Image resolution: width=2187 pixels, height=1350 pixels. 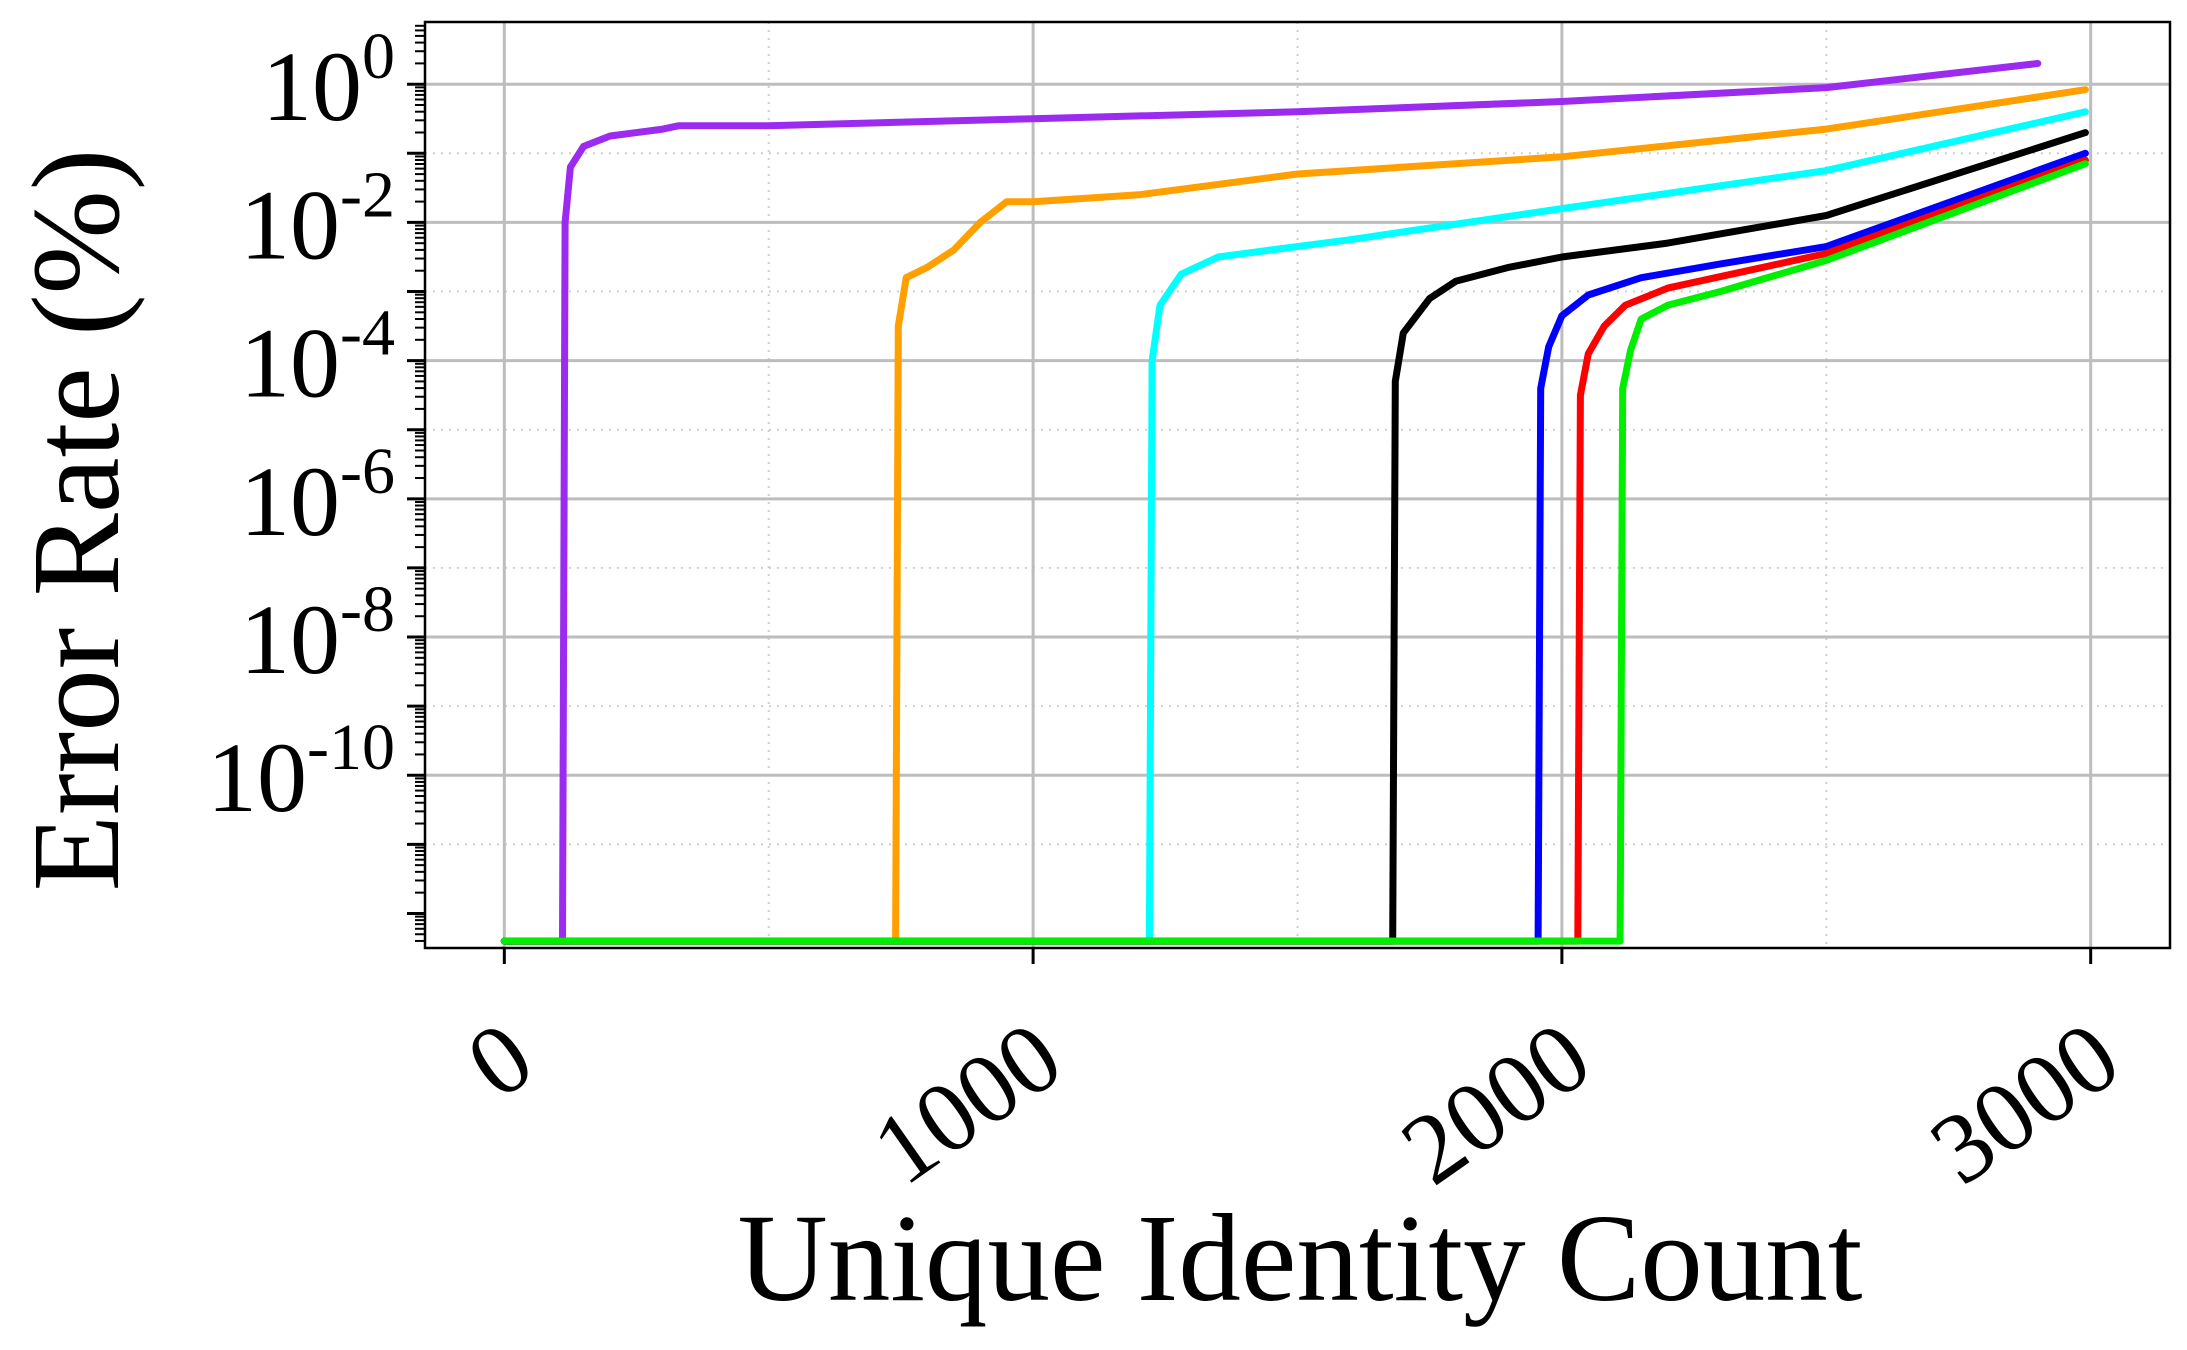 What do you see at coordinates (2024, 1103) in the screenshot?
I see `x-tick-label: 3000` at bounding box center [2024, 1103].